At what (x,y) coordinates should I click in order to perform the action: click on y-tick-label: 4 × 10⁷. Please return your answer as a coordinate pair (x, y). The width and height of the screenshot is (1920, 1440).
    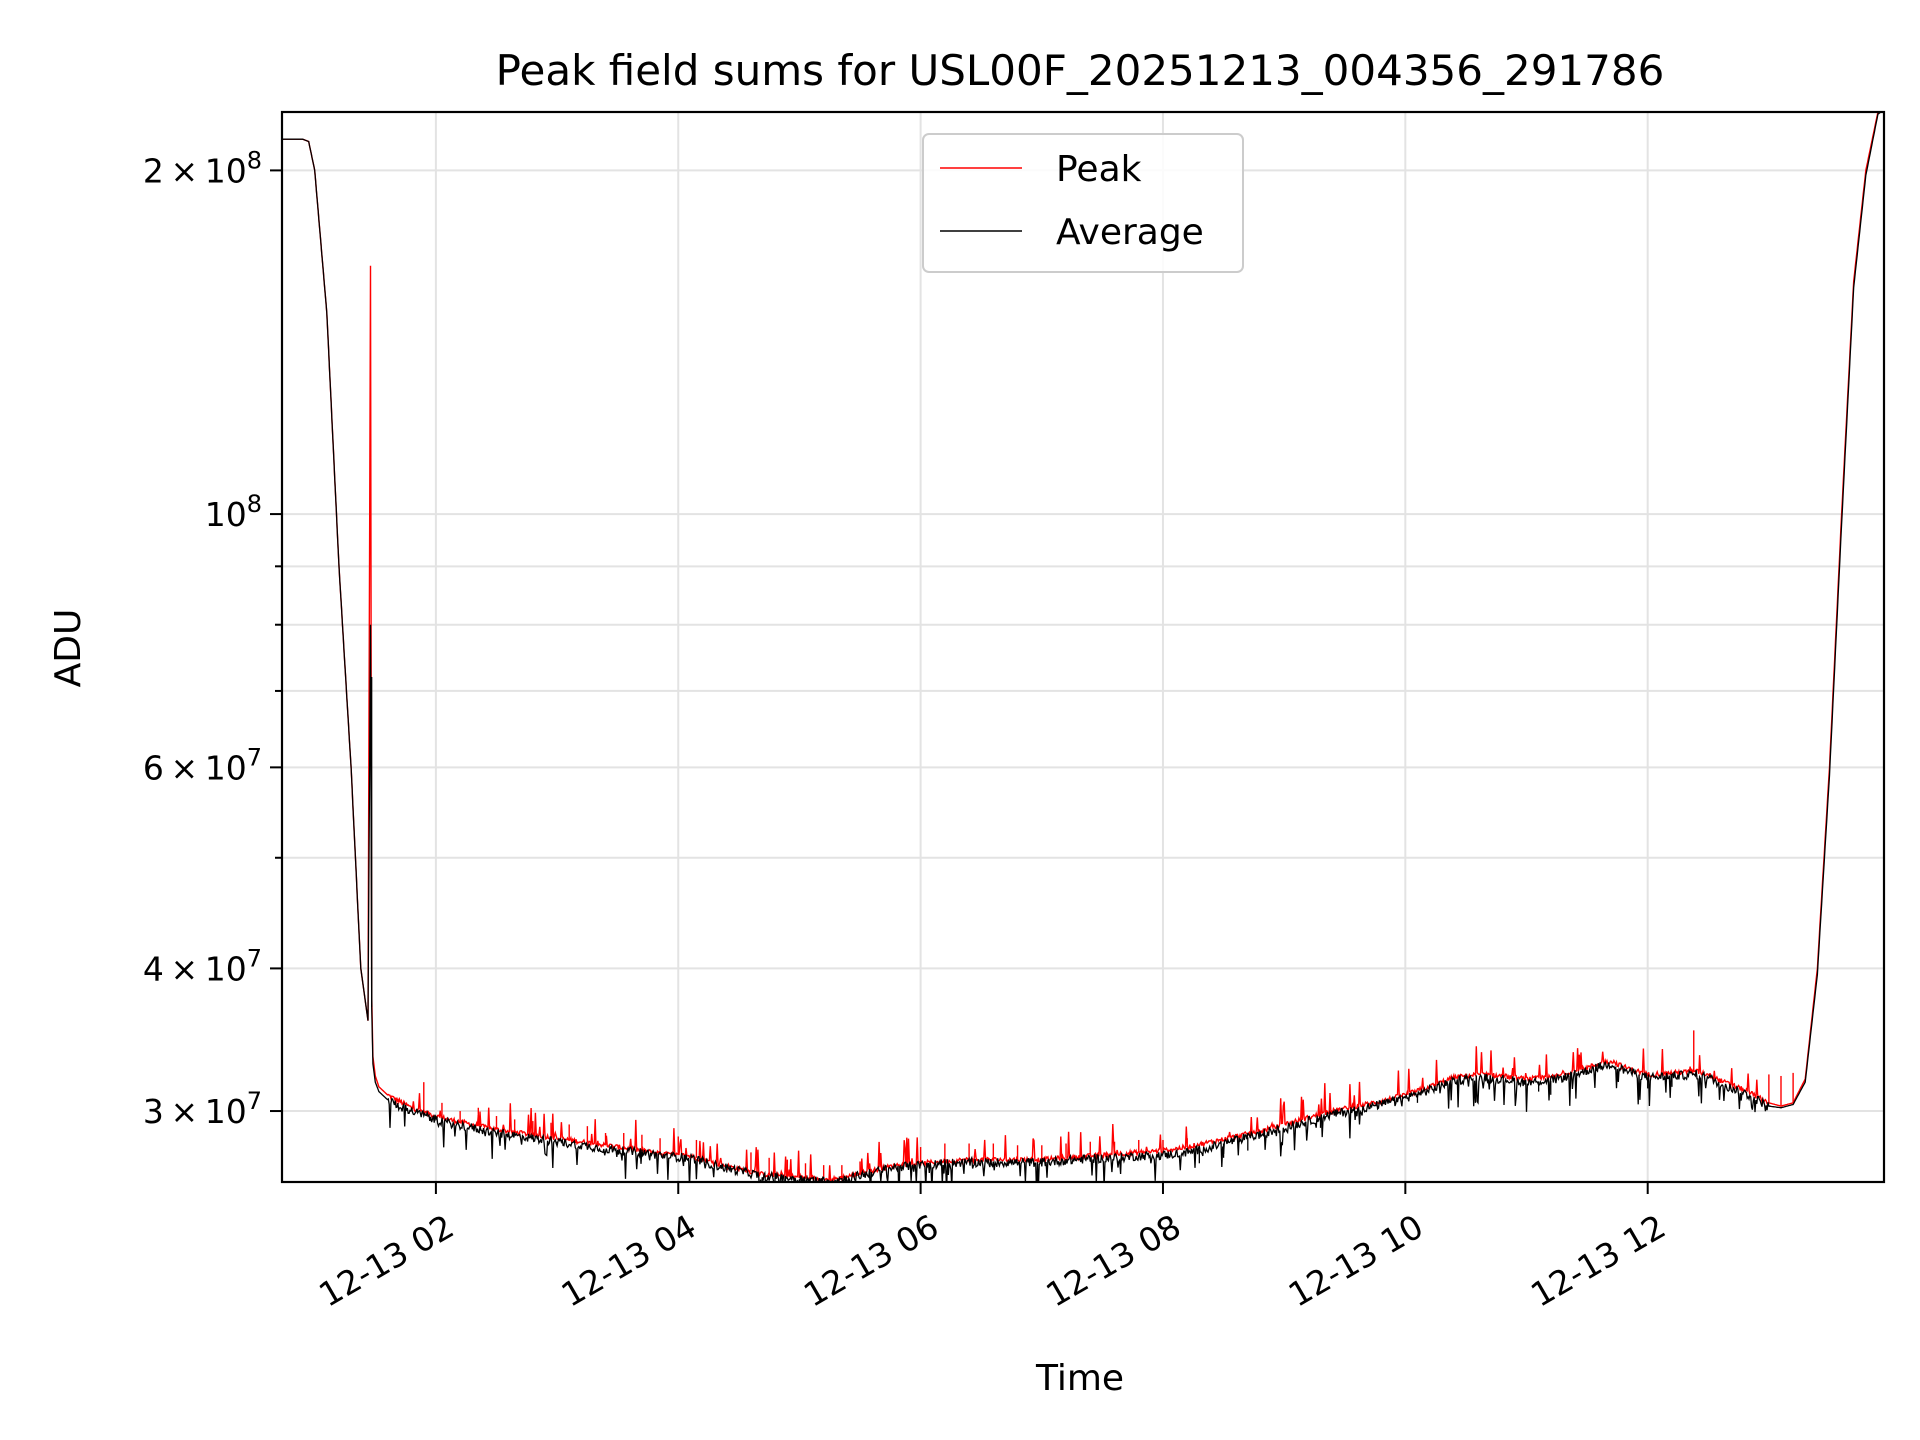
    Looking at the image, I should click on (202, 966).